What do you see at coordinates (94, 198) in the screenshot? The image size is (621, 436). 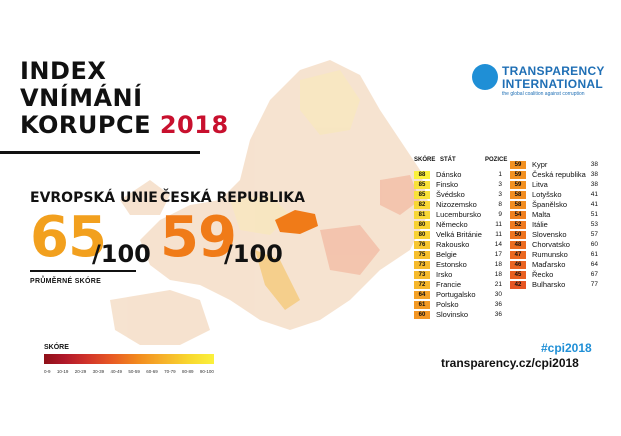 I see `eu-heading: EVROPSKÁ UNIE` at bounding box center [94, 198].